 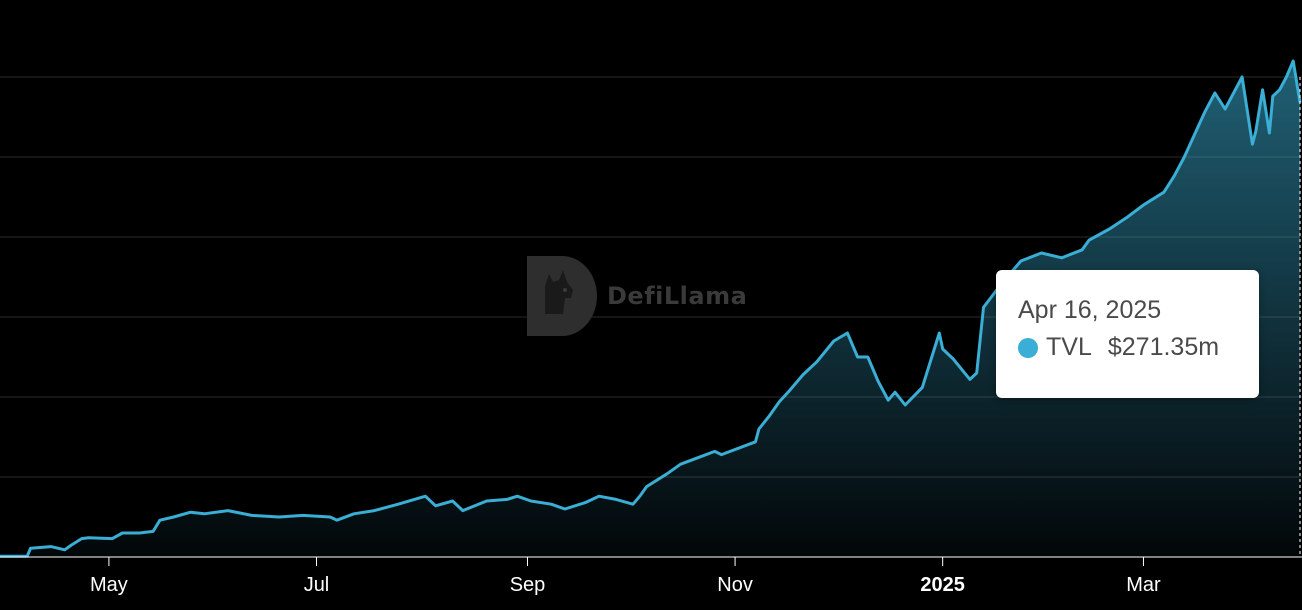 I want to click on tooltip-value: $271.35m, so click(x=1163, y=347).